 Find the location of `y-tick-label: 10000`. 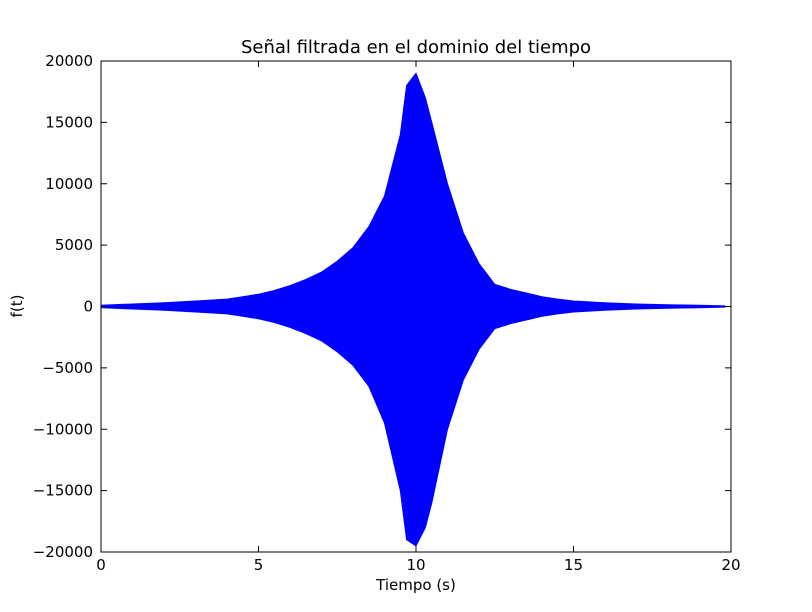

y-tick-label: 10000 is located at coordinates (69, 184).